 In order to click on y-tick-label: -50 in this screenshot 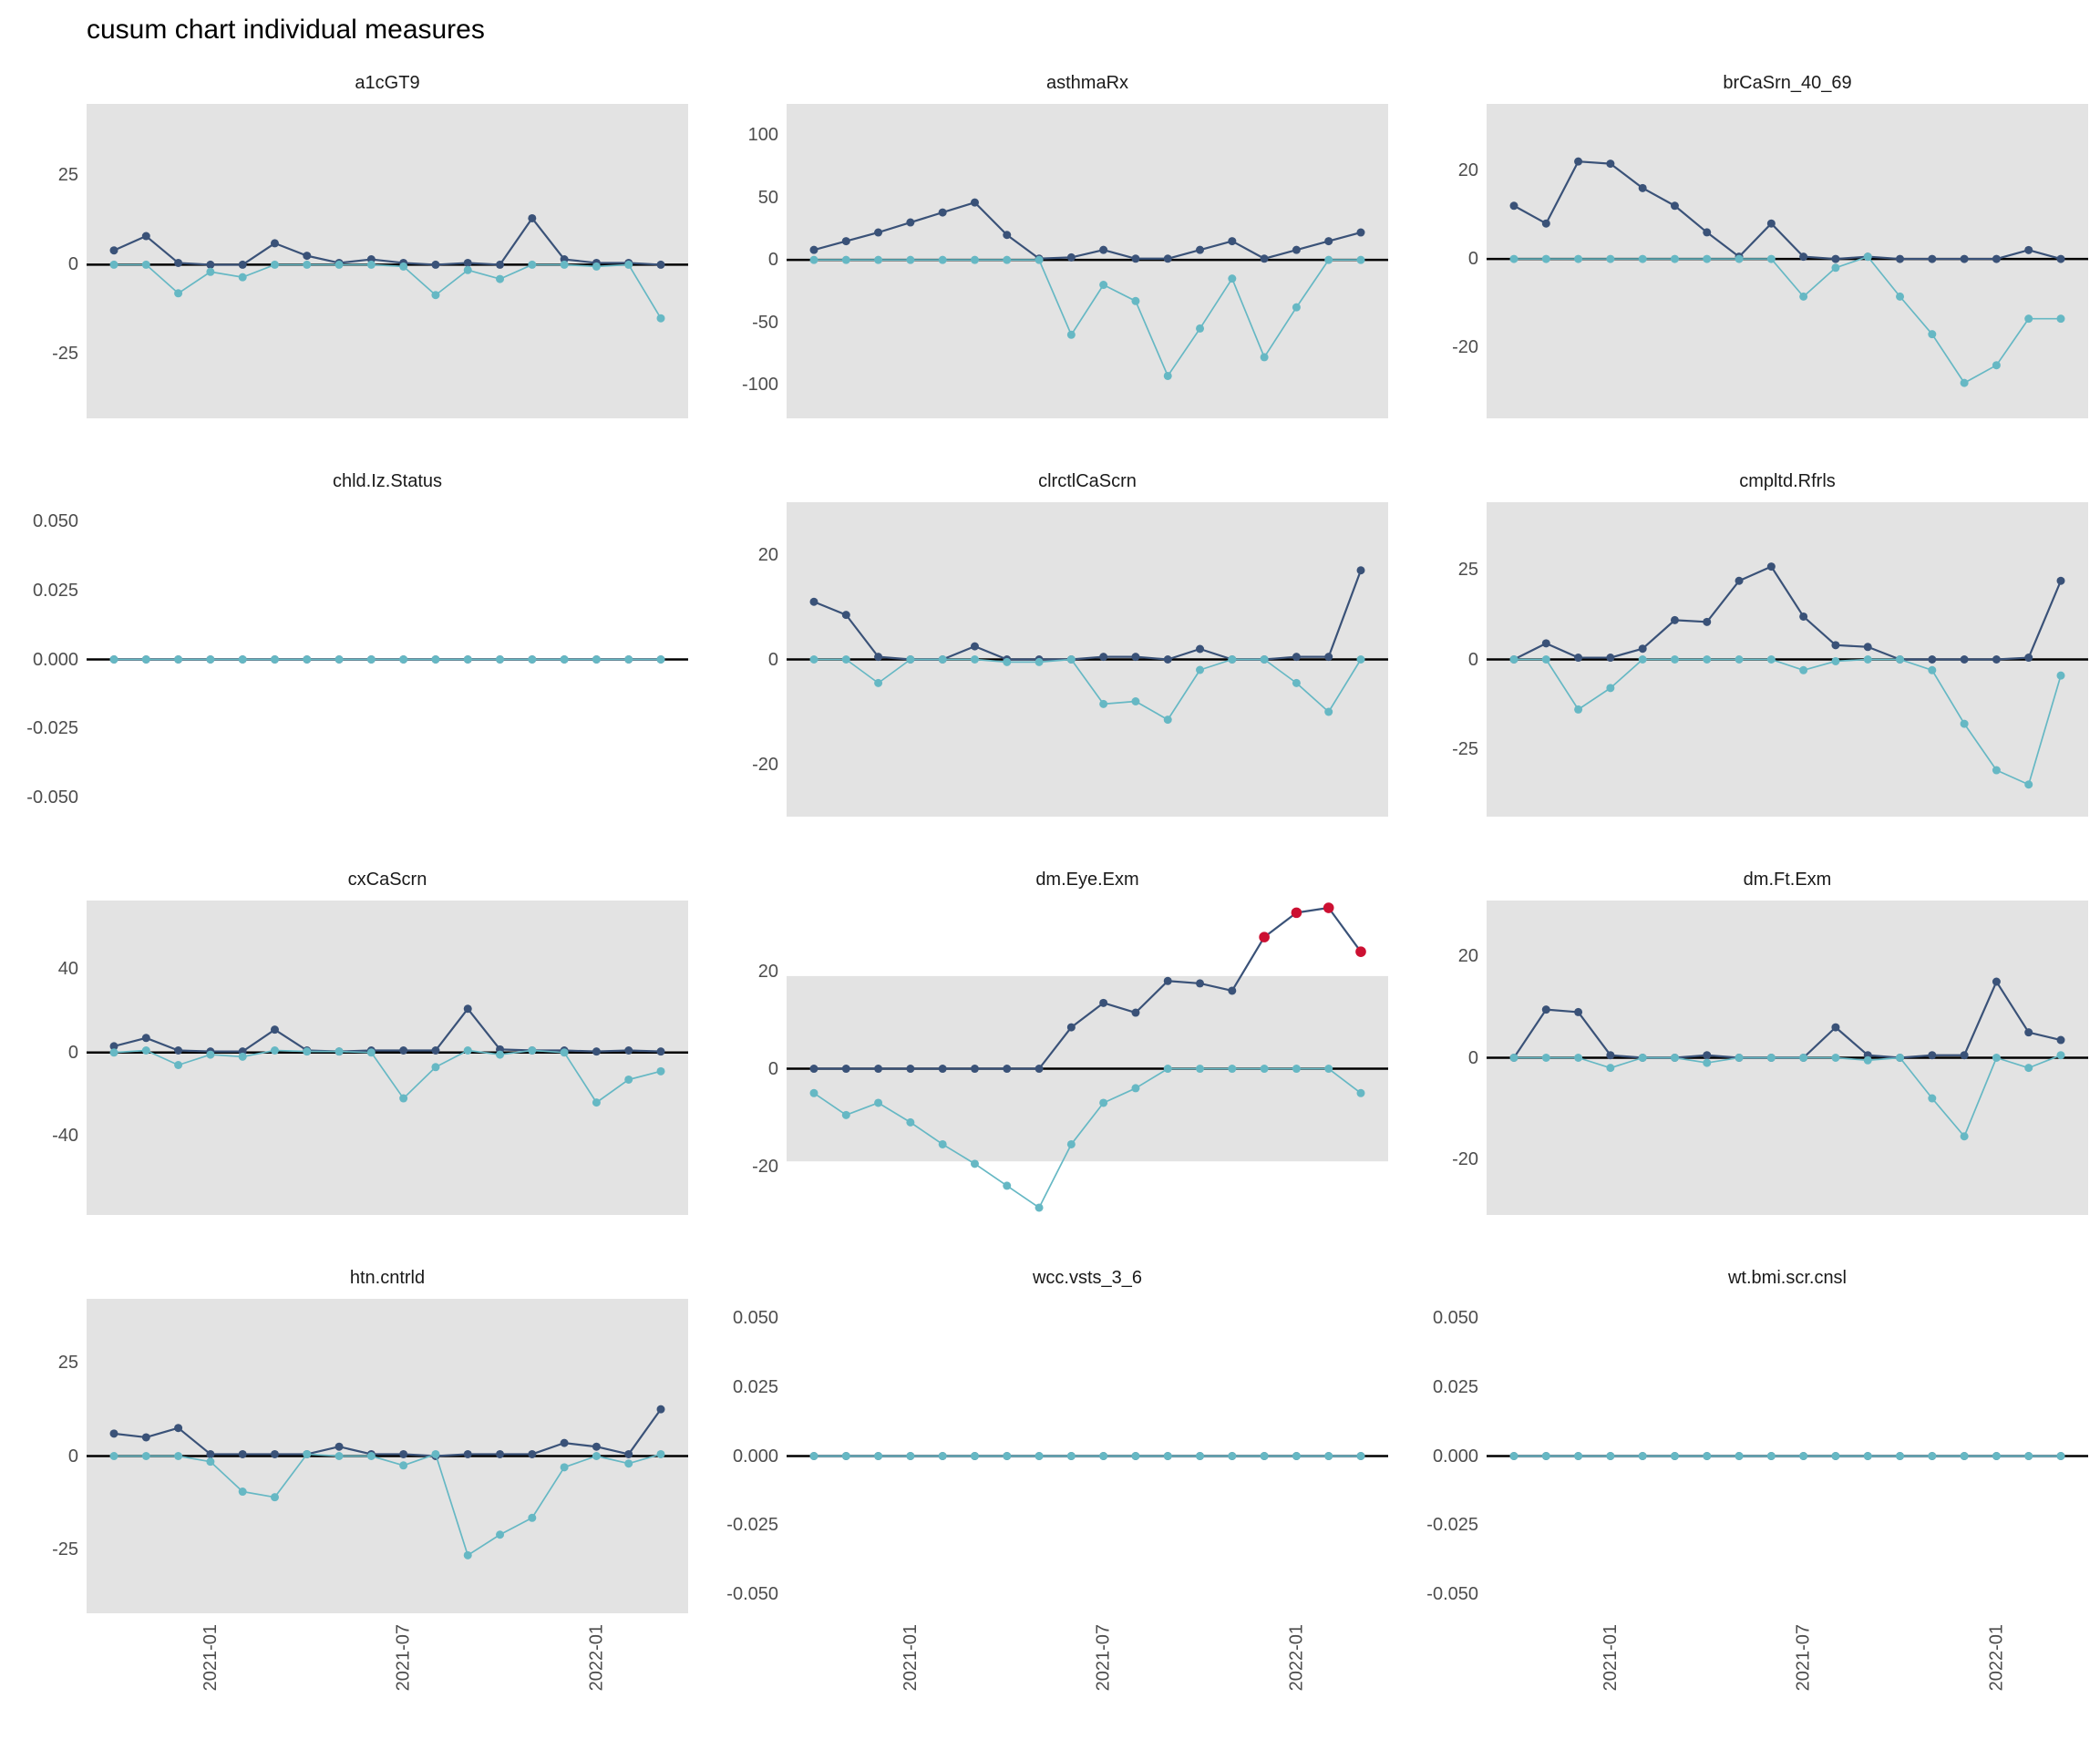, I will do `click(765, 322)`.